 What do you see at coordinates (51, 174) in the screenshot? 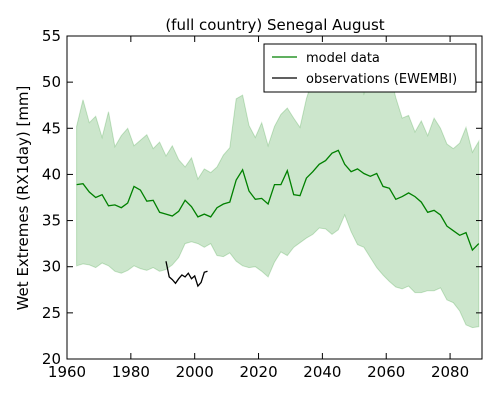
I see `y-tick-label: 40` at bounding box center [51, 174].